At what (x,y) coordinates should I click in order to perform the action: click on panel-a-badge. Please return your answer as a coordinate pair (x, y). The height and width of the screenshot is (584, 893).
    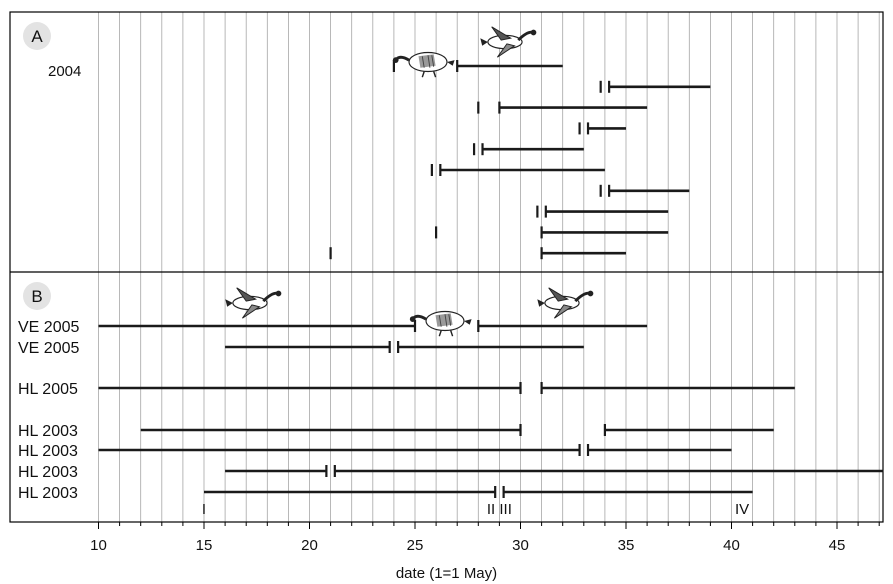
    Looking at the image, I should click on (37, 36).